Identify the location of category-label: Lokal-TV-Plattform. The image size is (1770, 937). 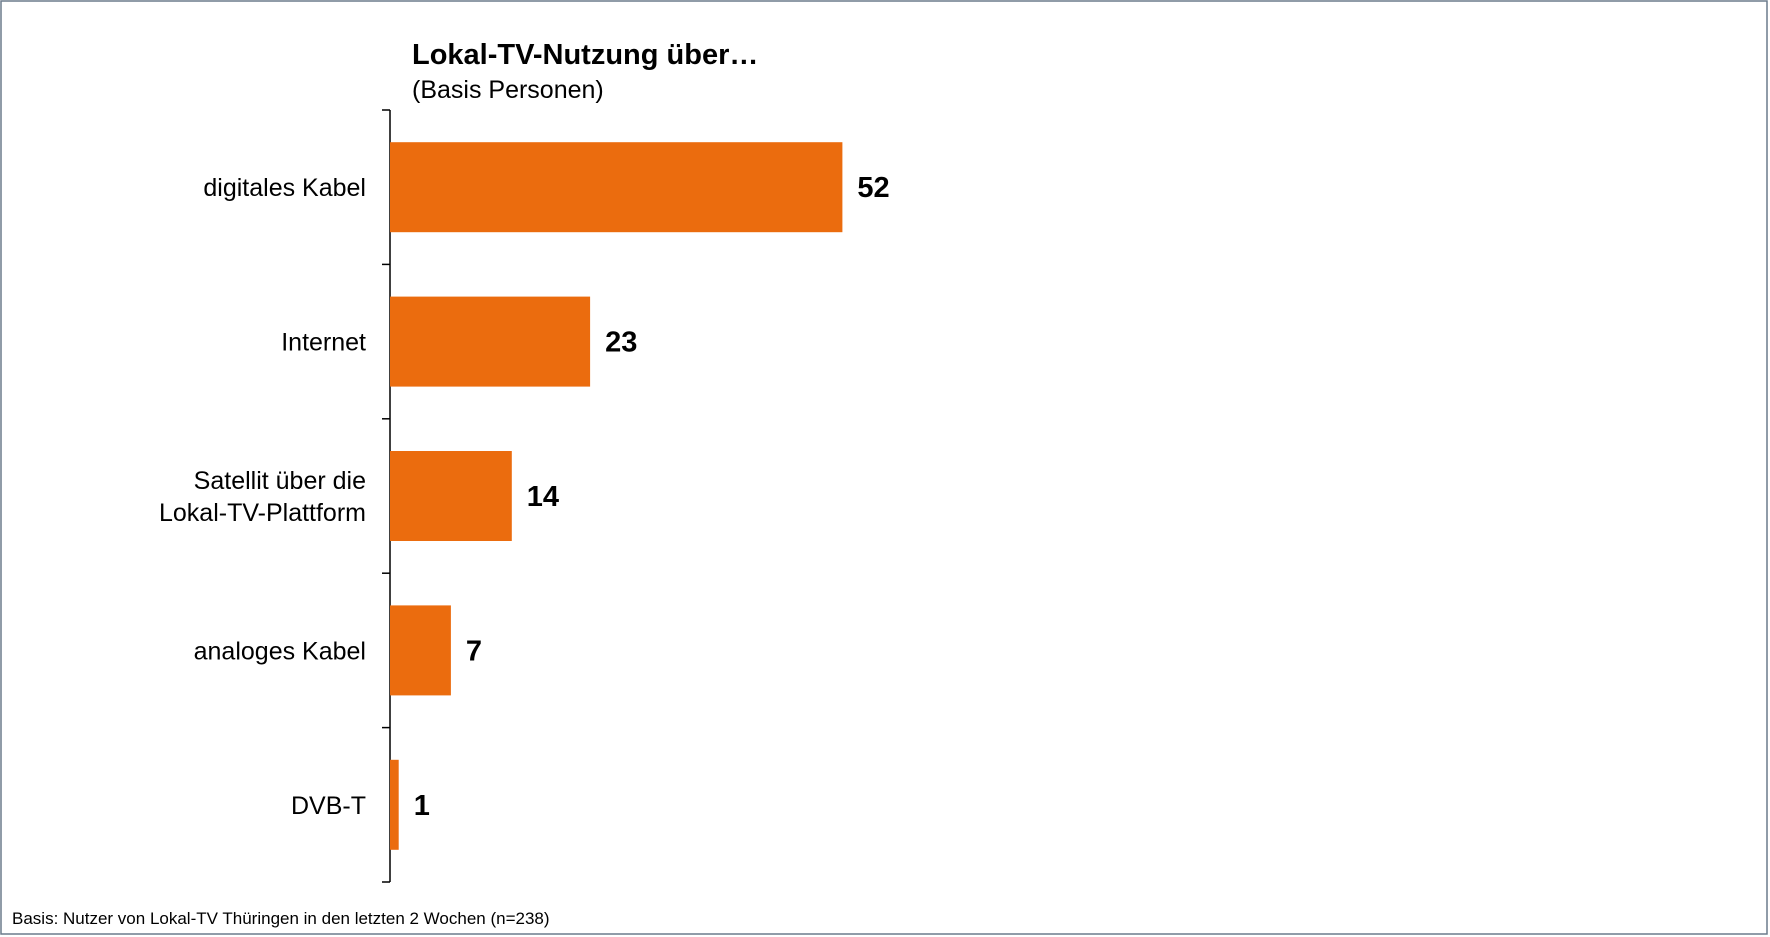
(262, 513).